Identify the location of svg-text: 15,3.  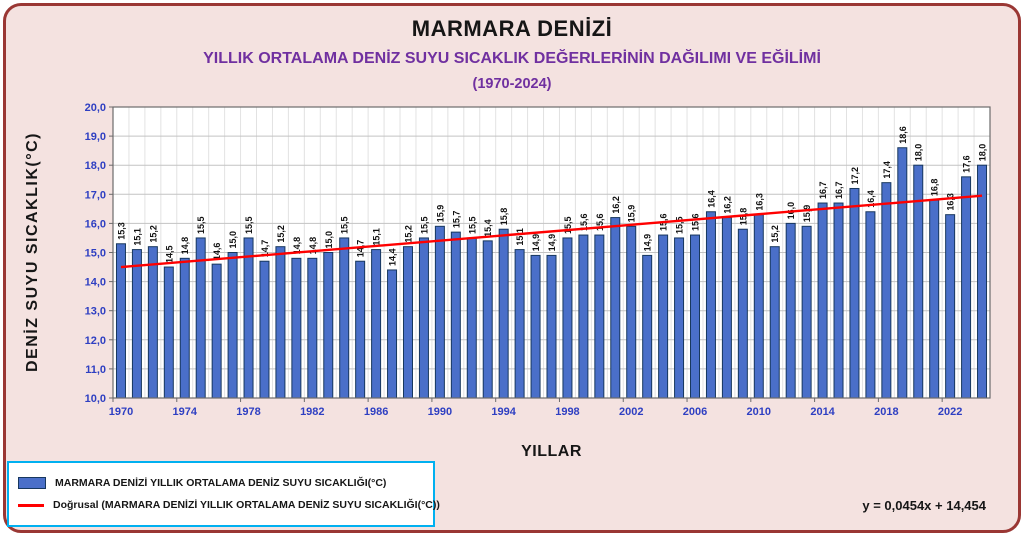
(121, 231).